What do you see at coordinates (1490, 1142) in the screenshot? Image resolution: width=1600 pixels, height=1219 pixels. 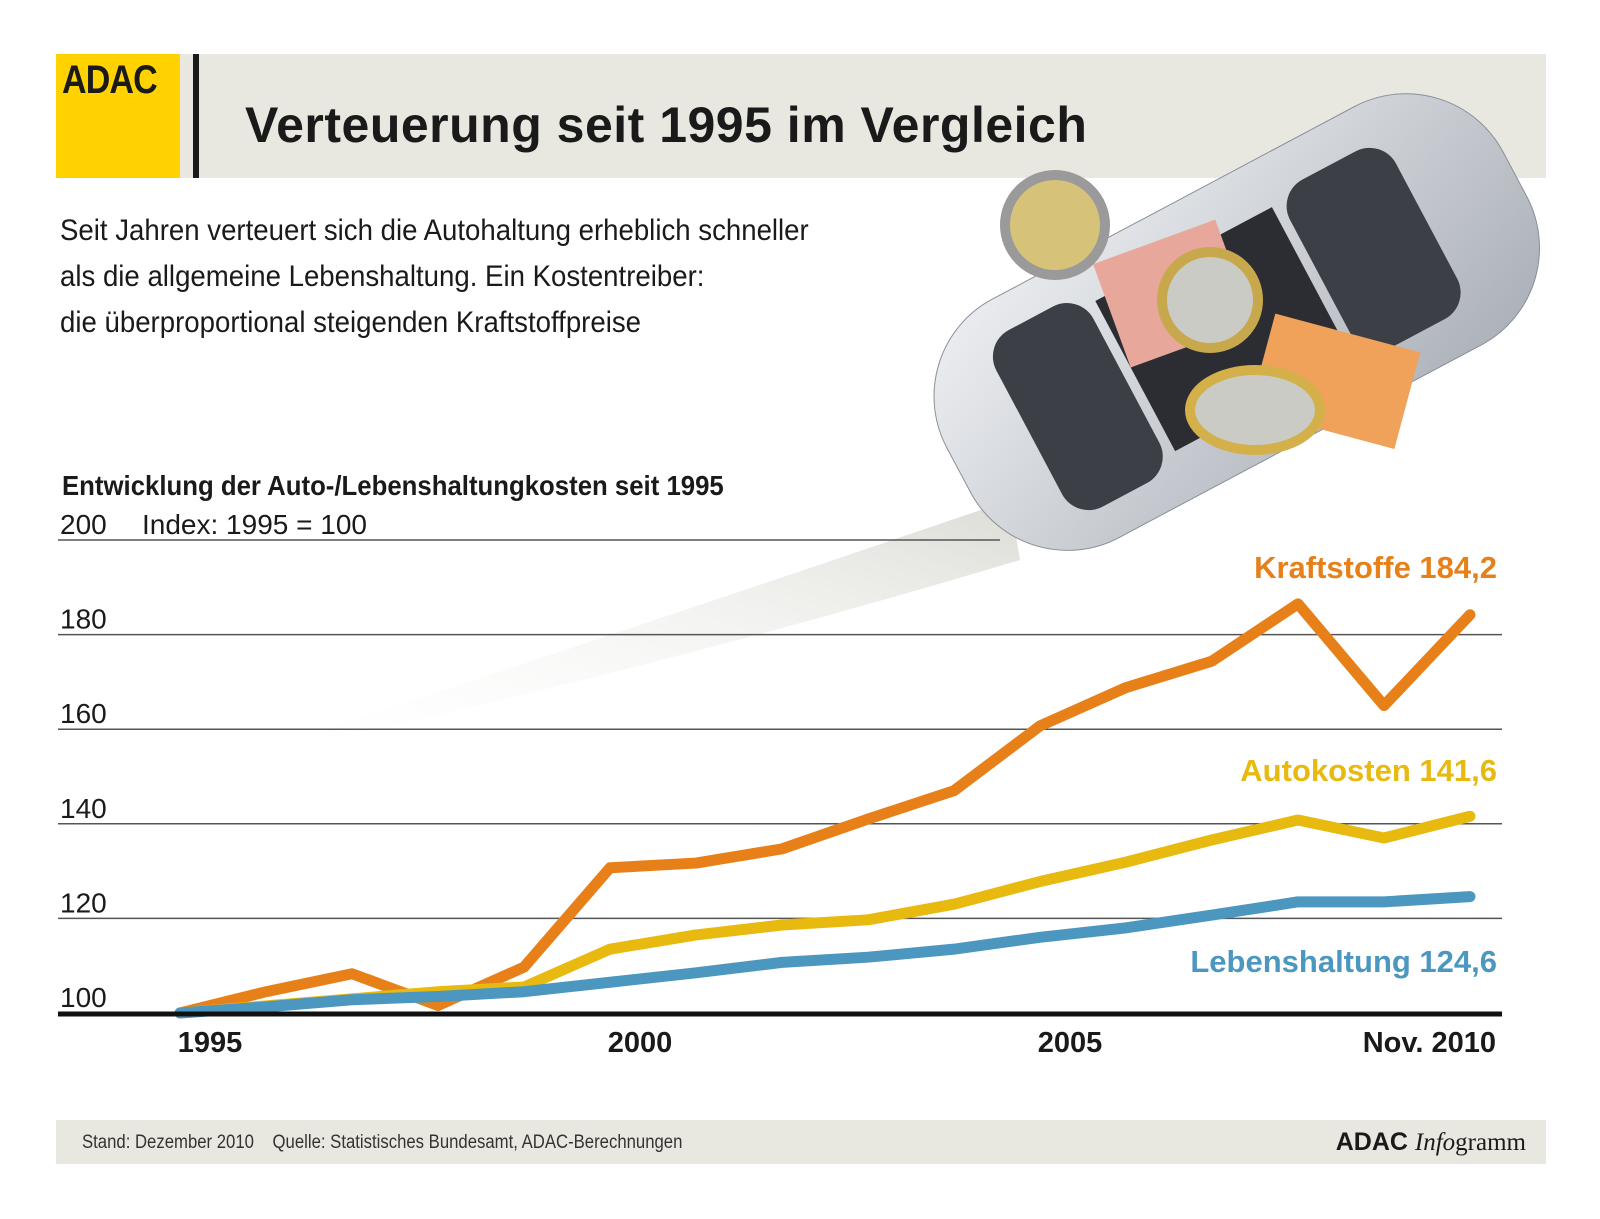 I see `brand-rest: gramm` at bounding box center [1490, 1142].